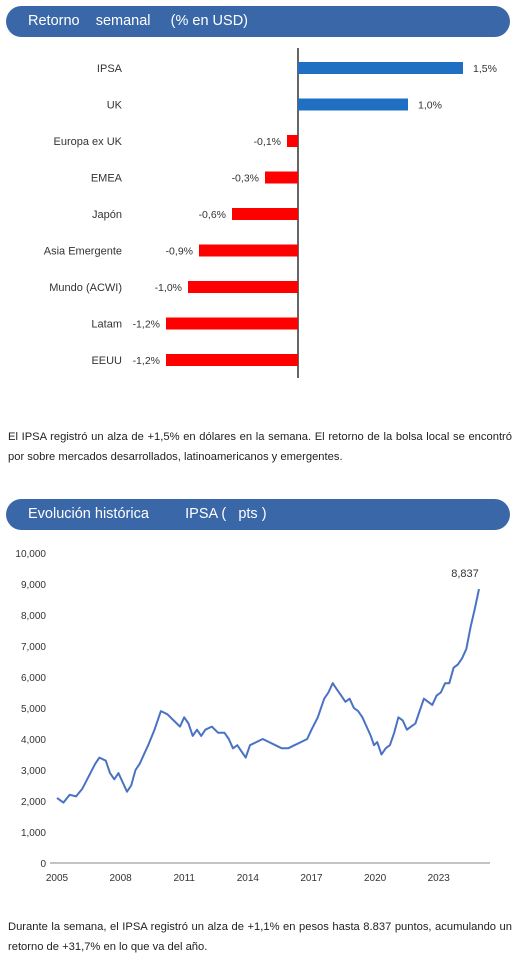 The height and width of the screenshot is (965, 520). What do you see at coordinates (465, 574) in the screenshot?
I see `last-value-label: 8,837` at bounding box center [465, 574].